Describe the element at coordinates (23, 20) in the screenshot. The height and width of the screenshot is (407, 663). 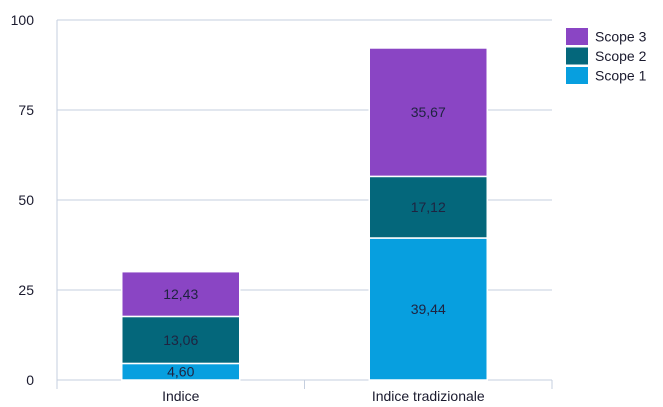
I see `y-tick-label: 100` at that location.